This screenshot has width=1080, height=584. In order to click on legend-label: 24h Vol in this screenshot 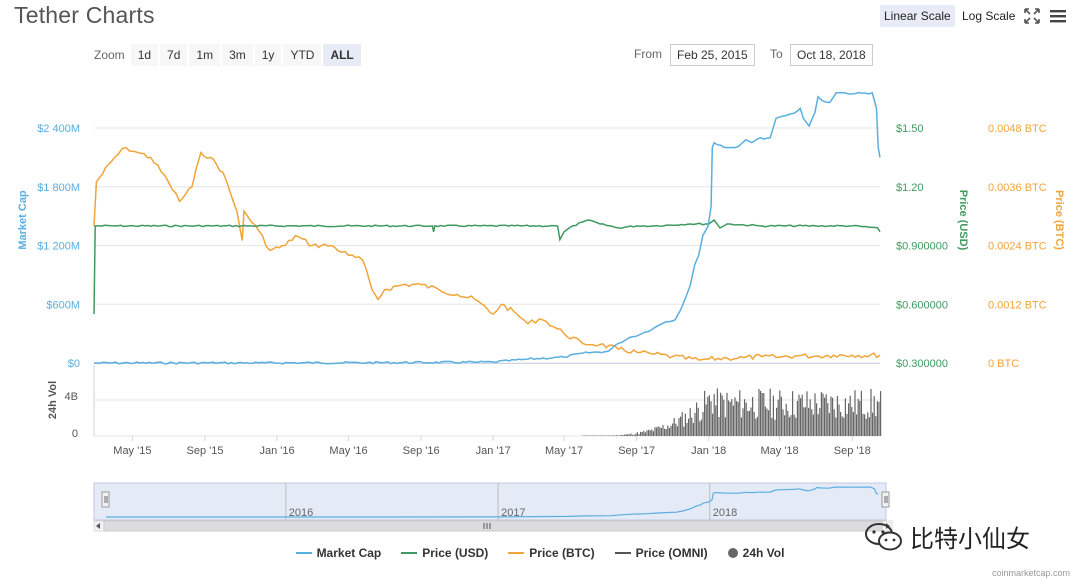, I will do `click(763, 553)`.